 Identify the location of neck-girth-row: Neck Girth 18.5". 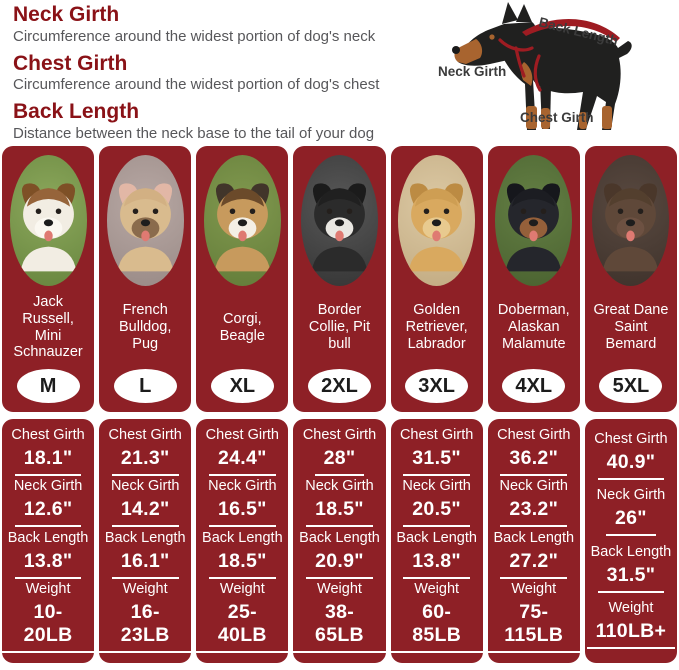
(339, 503).